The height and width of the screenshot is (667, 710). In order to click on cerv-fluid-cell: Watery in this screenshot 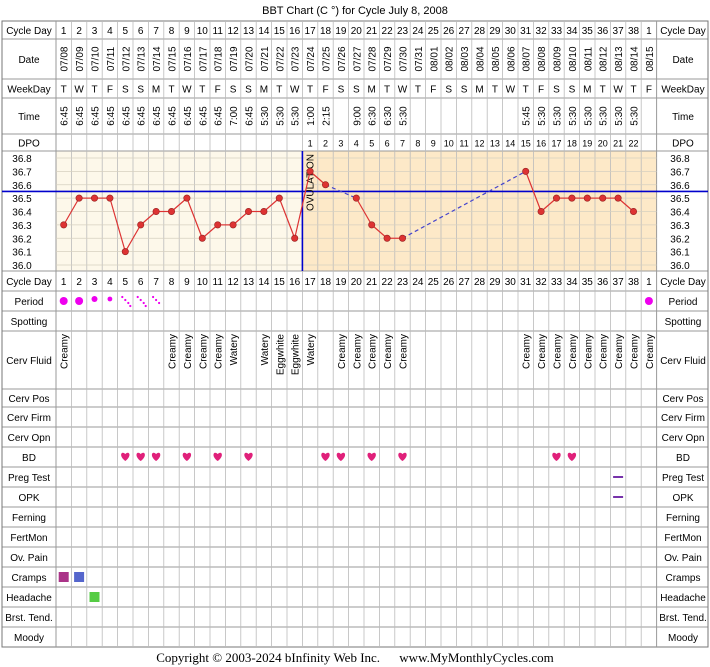, I will do `click(311, 349)`.